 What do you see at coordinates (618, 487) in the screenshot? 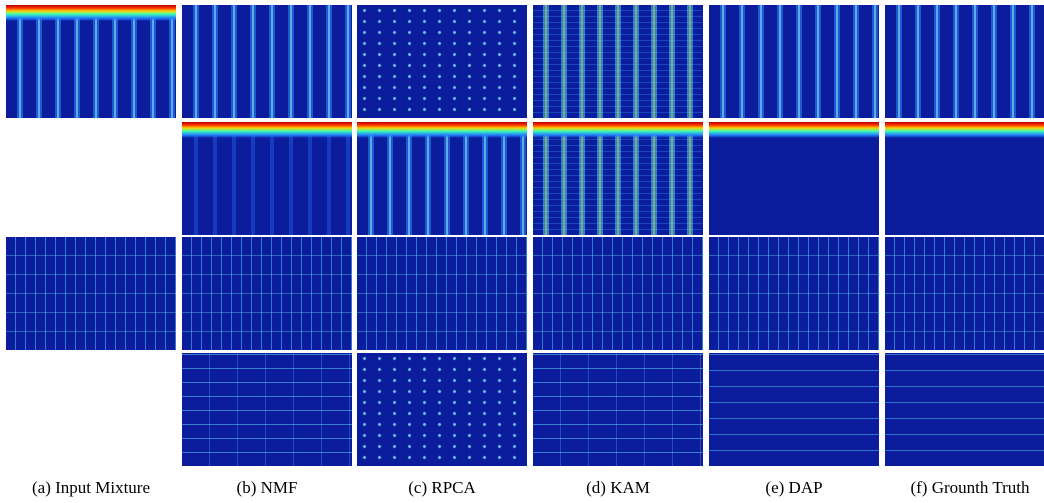
I see `caption: (d) KAM` at bounding box center [618, 487].